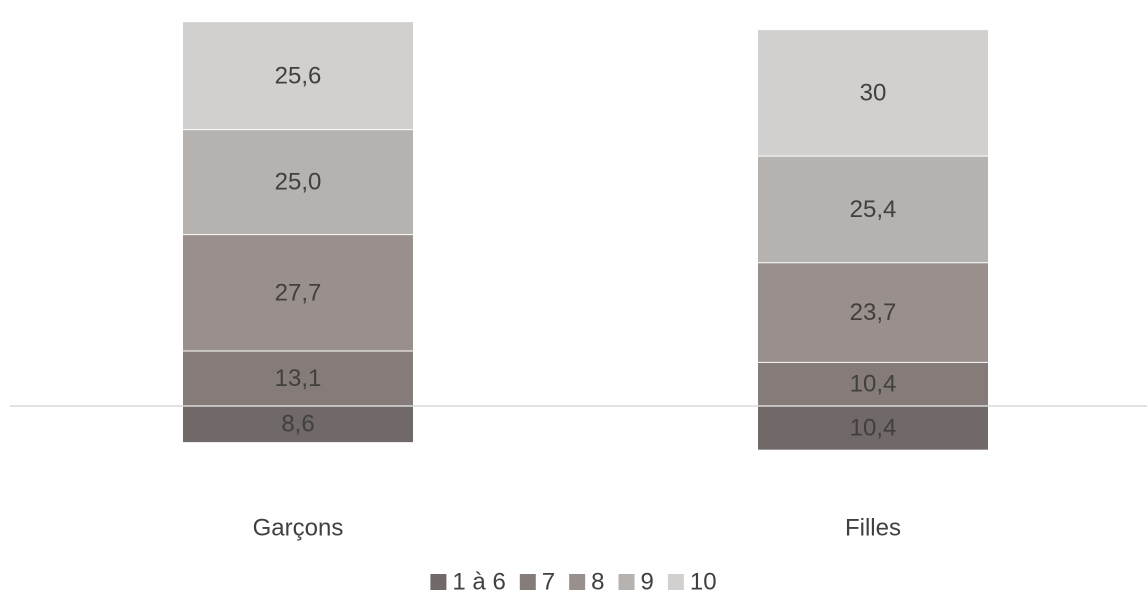 The image size is (1147, 594). I want to click on category-label: Filles, so click(873, 528).